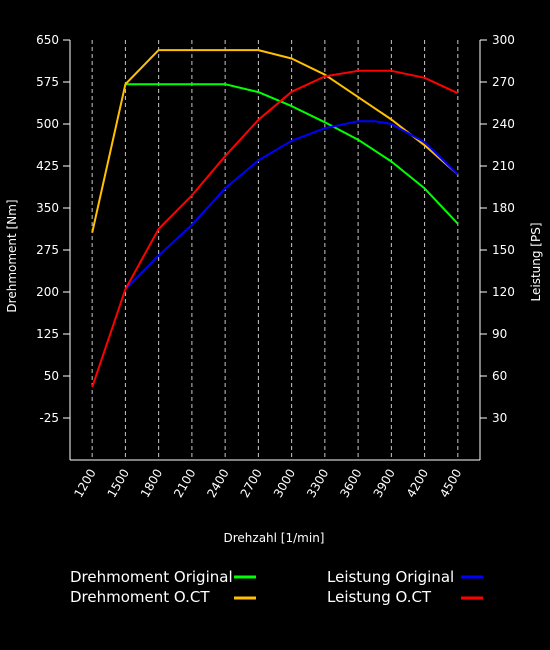 This screenshot has width=550, height=650. What do you see at coordinates (536, 261) in the screenshot?
I see `y-right-axis-title: Leistung [PS]` at bounding box center [536, 261].